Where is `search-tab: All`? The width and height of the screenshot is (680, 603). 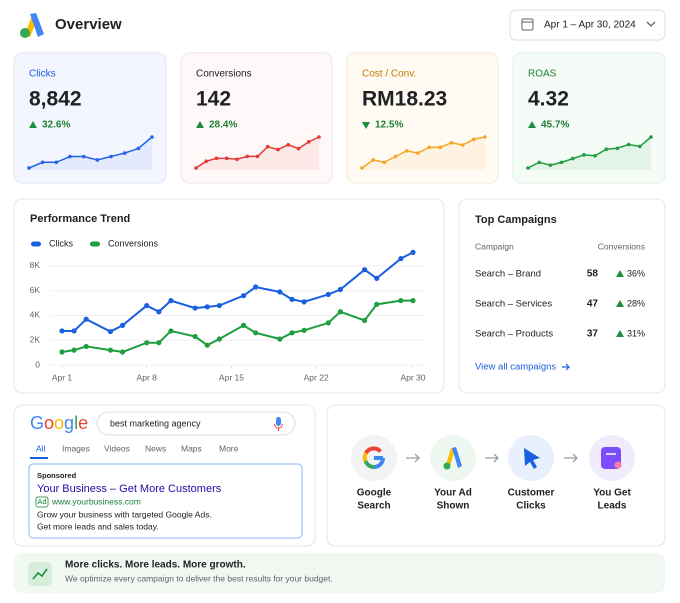 search-tab: All is located at coordinates (41, 448).